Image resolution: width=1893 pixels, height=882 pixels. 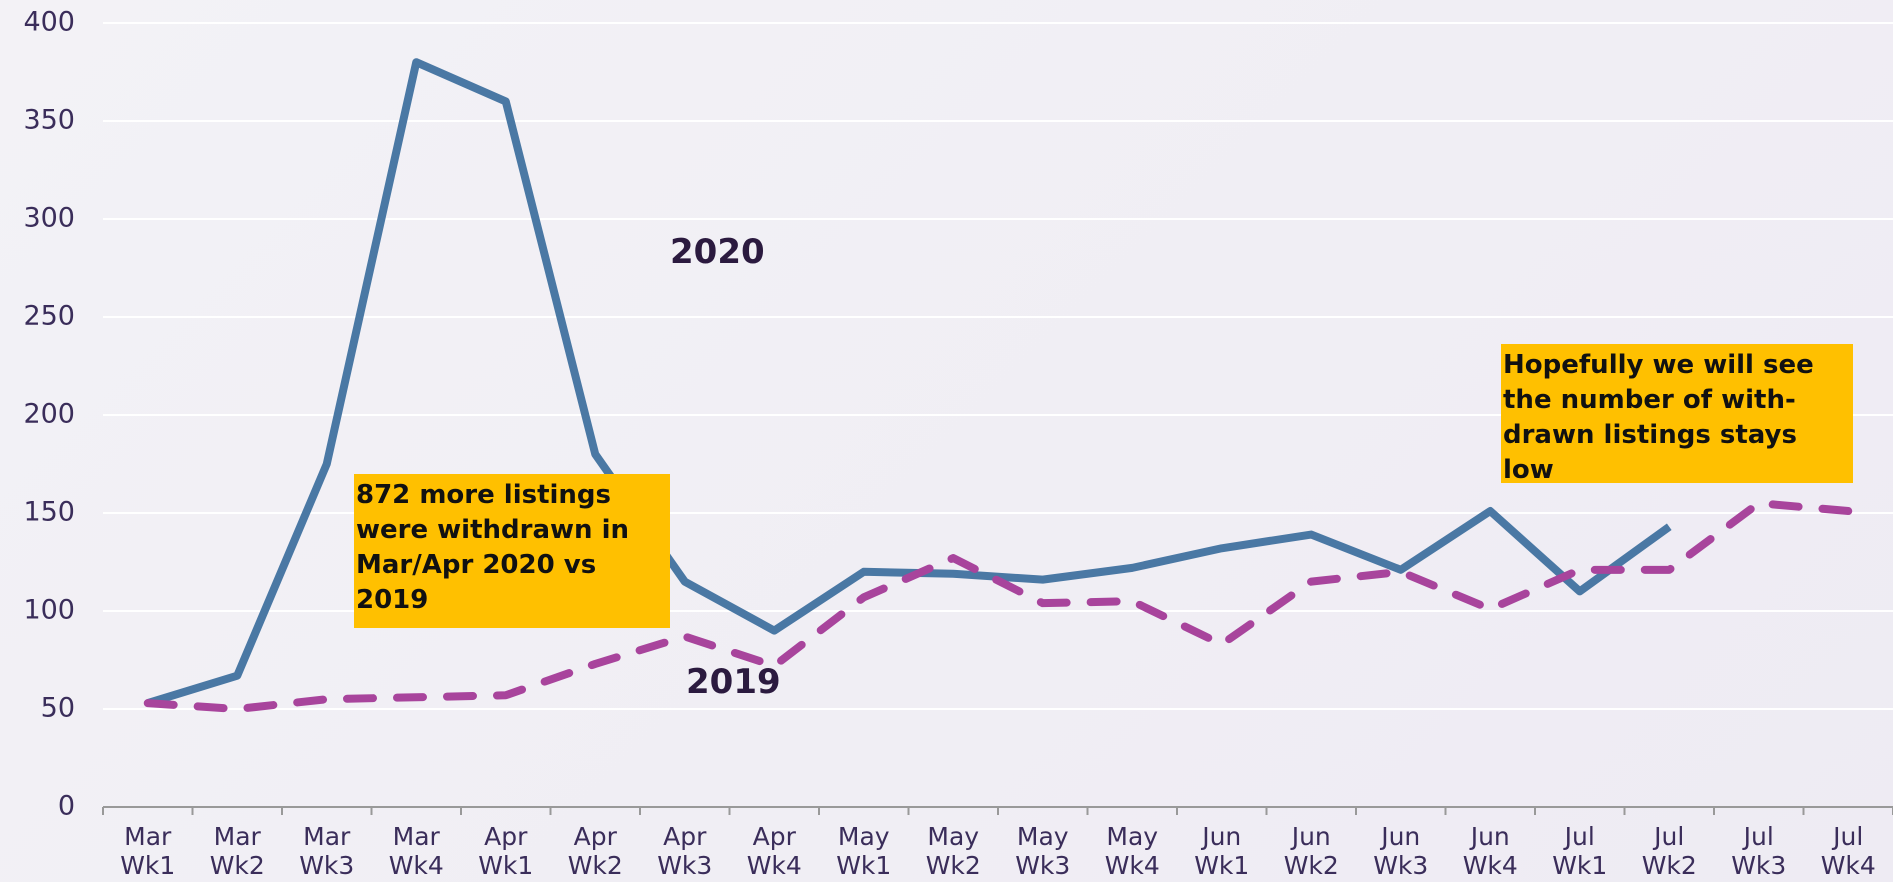 What do you see at coordinates (49, 218) in the screenshot?
I see `y-tick-label: 300` at bounding box center [49, 218].